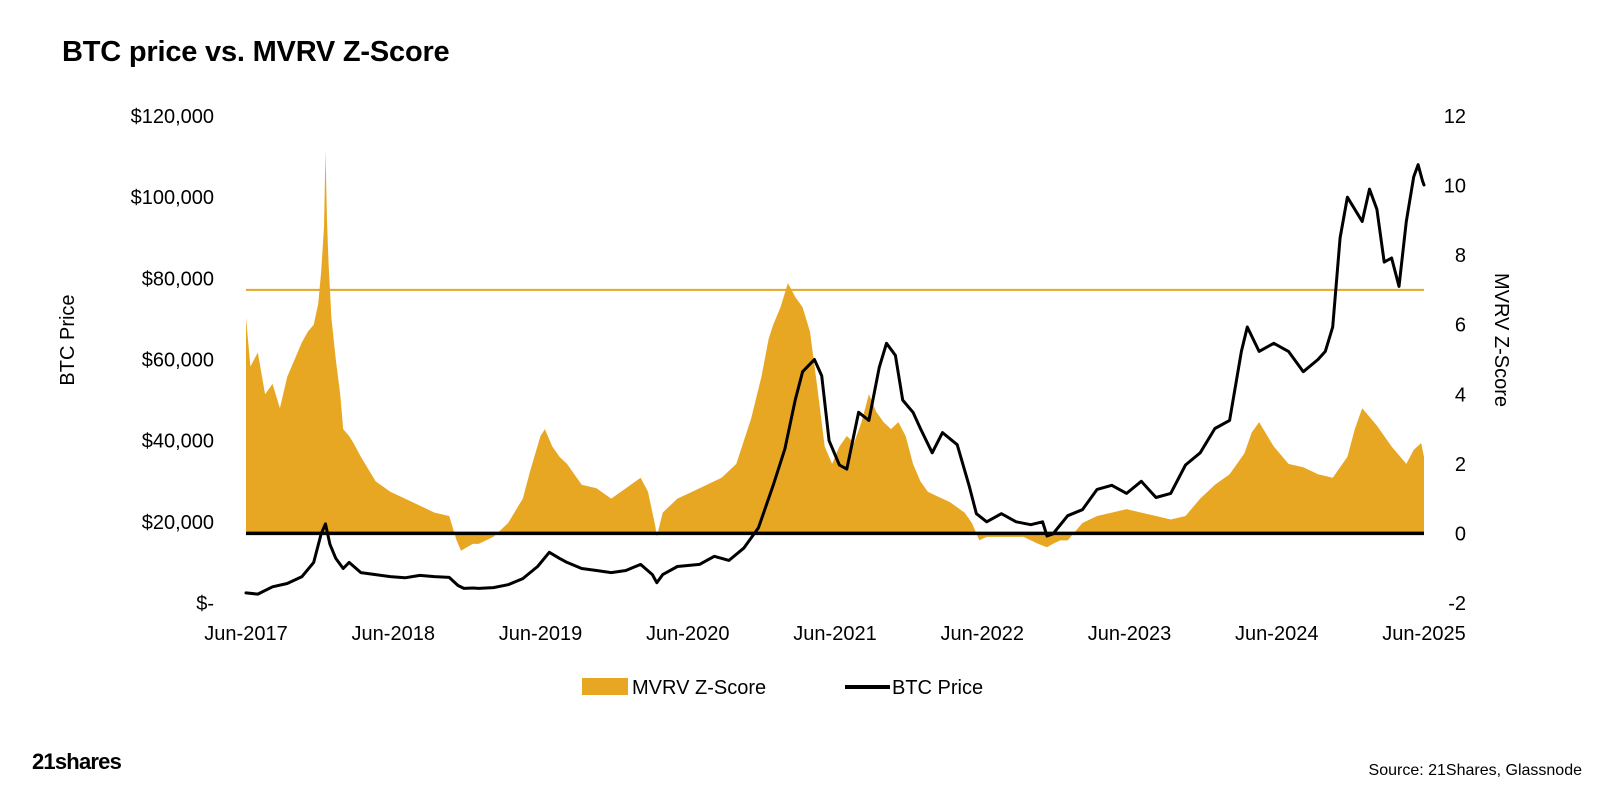 This screenshot has width=1600, height=804. Describe the element at coordinates (1475, 770) in the screenshot. I see `source-note: Source: 21Shares, Glassnode` at that location.